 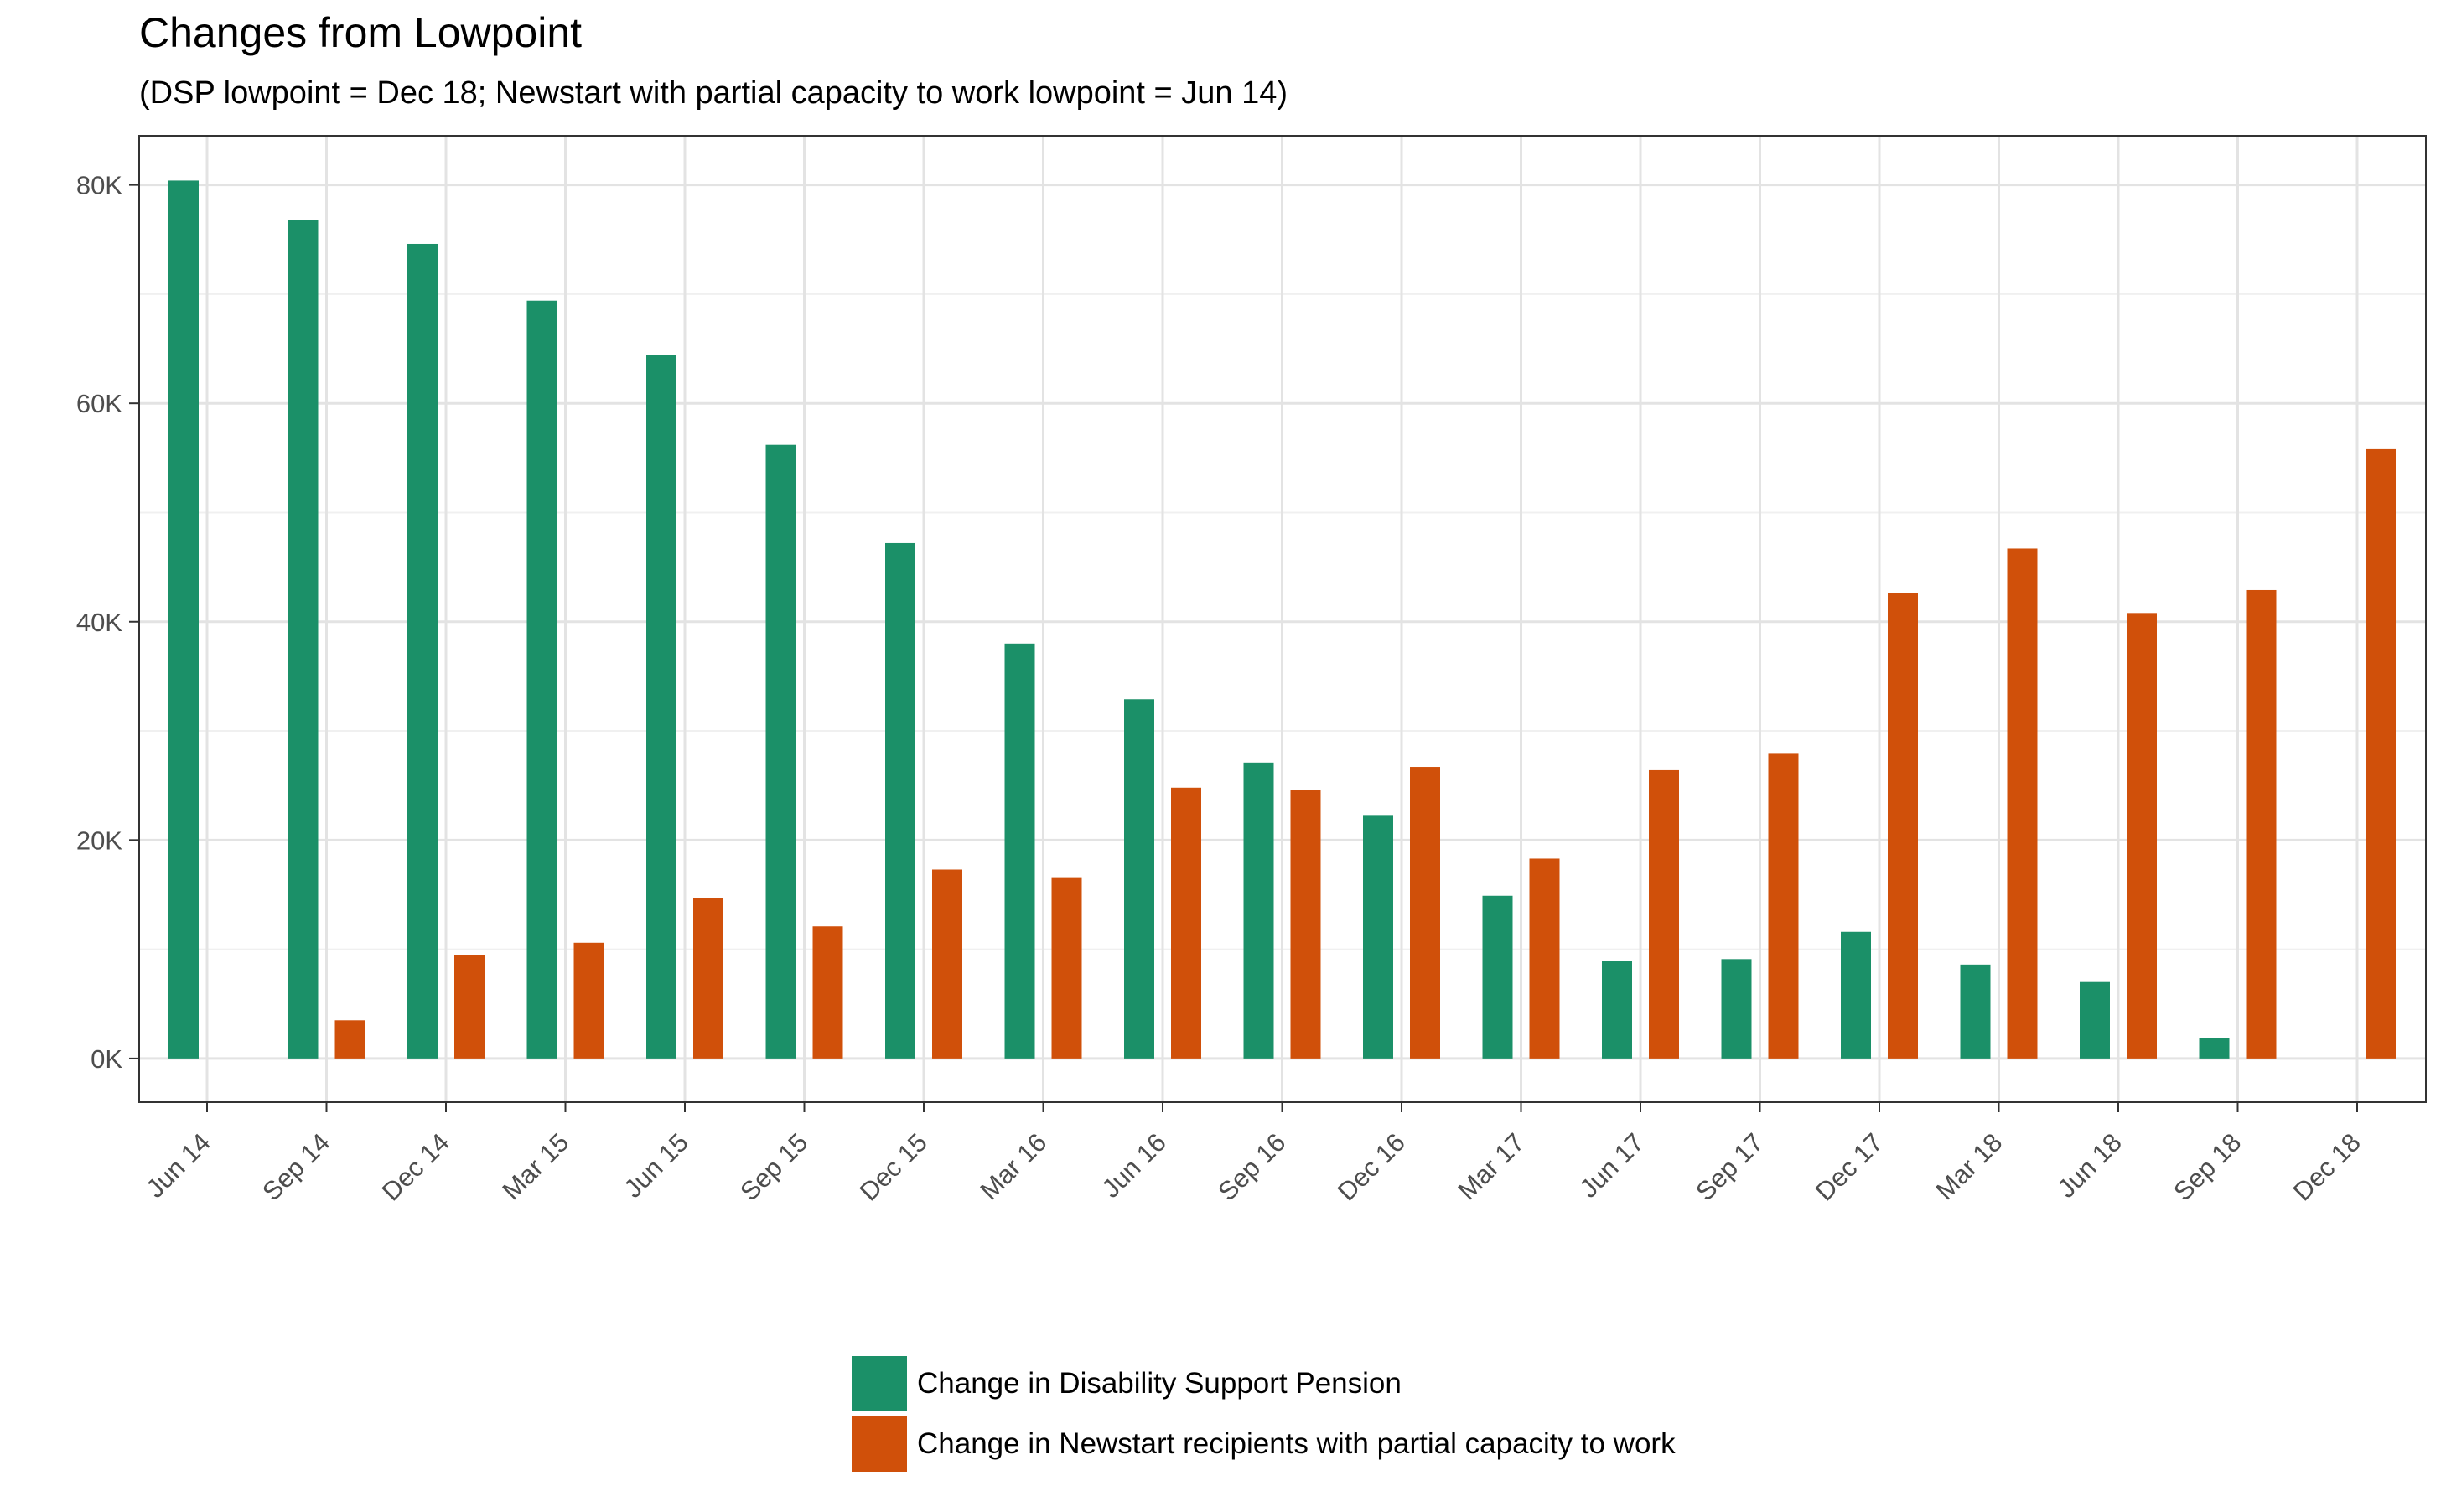 I want to click on y-tick-label: 40K, so click(x=99, y=622).